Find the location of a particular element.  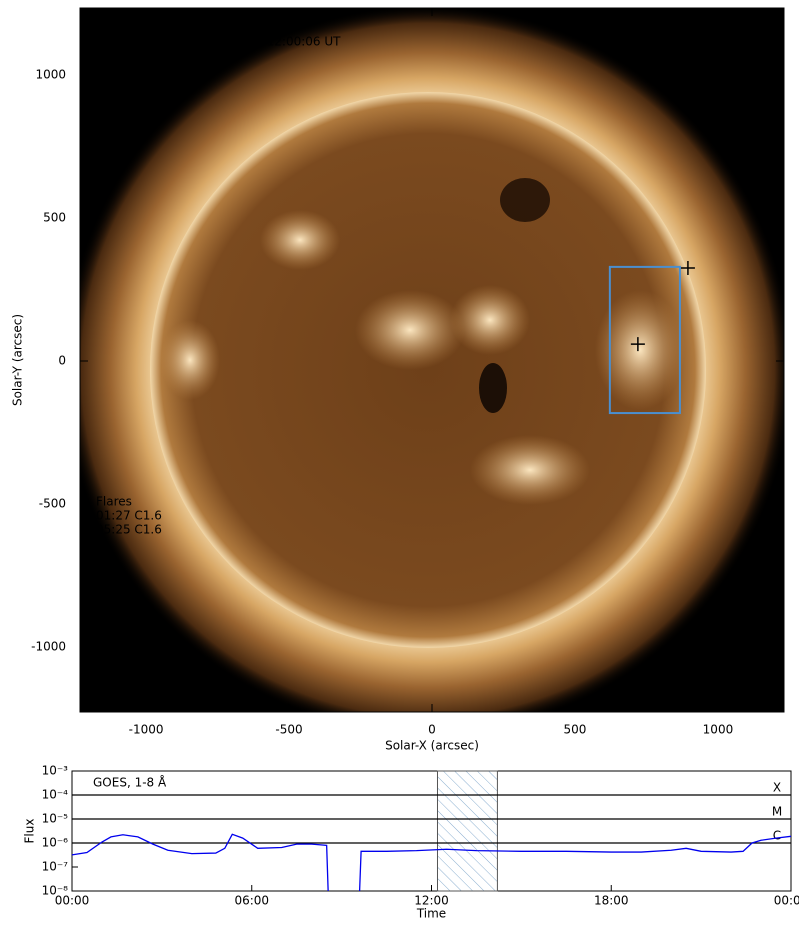

x-axis-label: Solar-X (arcsec) is located at coordinates (432, 746).